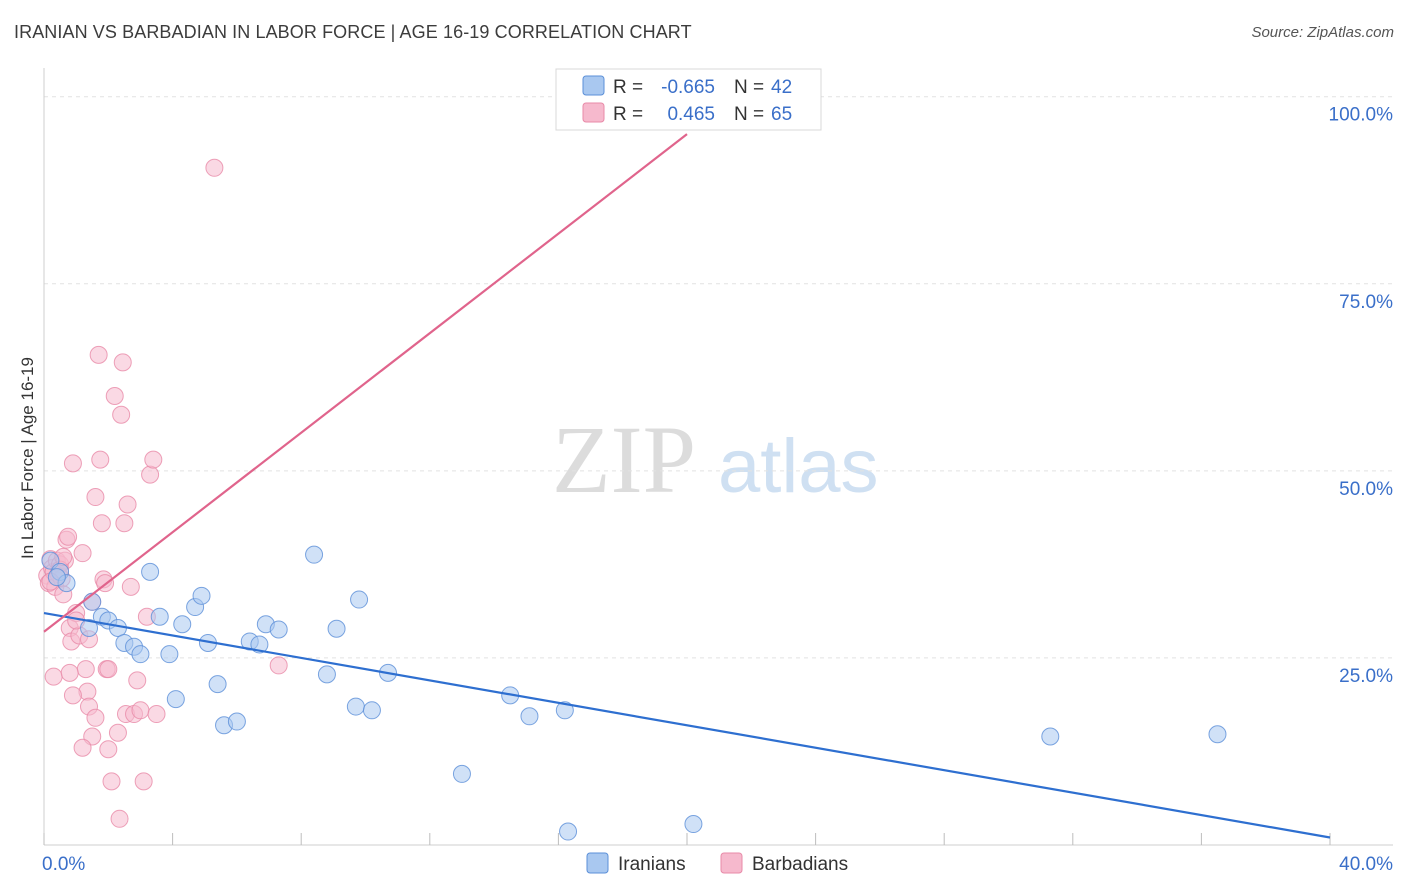  I want to click on y-tick-label-100: 100.0%, so click(1361, 115).